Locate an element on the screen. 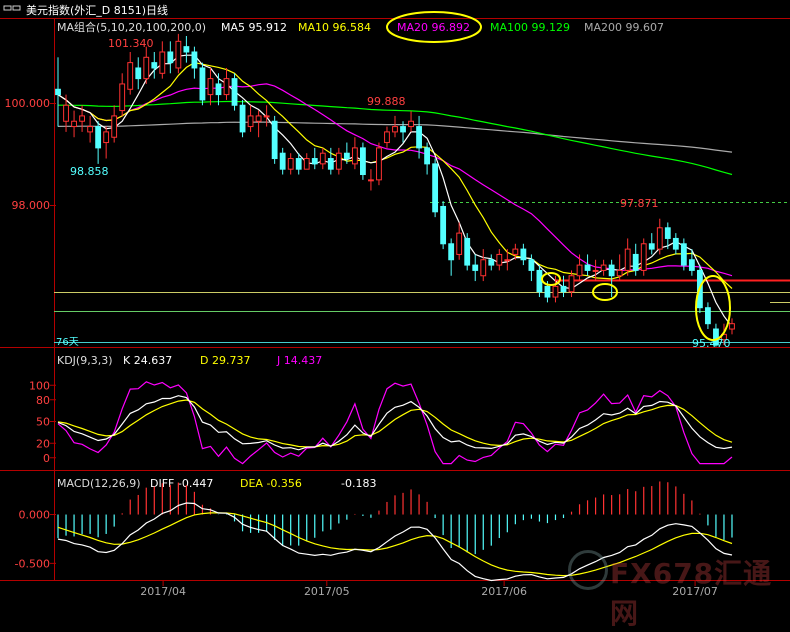 This screenshot has height=632, width=790. annotation-high1: 101.340 is located at coordinates (131, 43).